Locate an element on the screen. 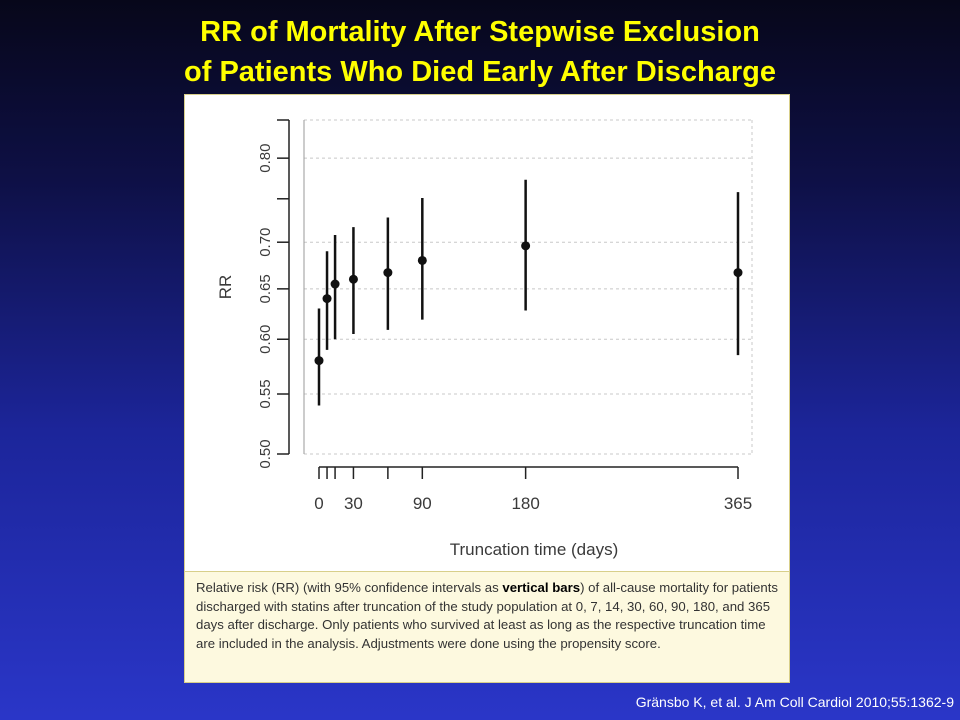 This screenshot has height=720, width=960. x-tick-label: 180 is located at coordinates (525, 503).